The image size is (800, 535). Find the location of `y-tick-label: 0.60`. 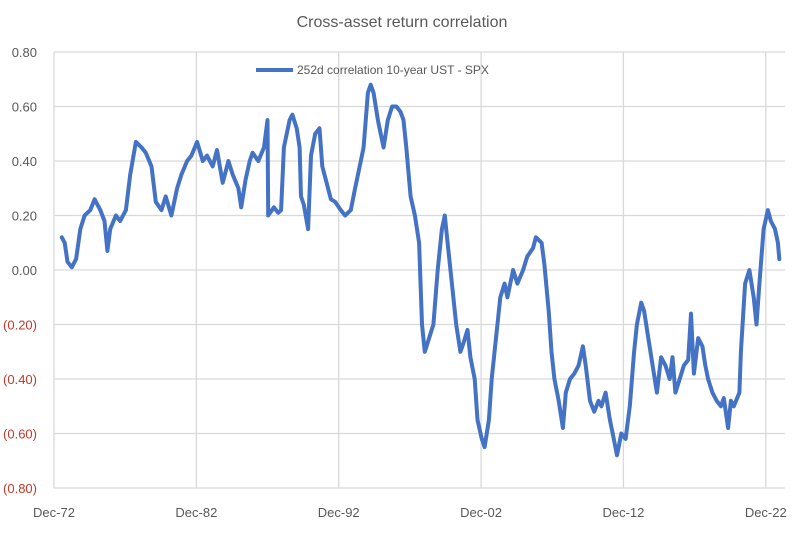

y-tick-label: 0.60 is located at coordinates (24, 107).